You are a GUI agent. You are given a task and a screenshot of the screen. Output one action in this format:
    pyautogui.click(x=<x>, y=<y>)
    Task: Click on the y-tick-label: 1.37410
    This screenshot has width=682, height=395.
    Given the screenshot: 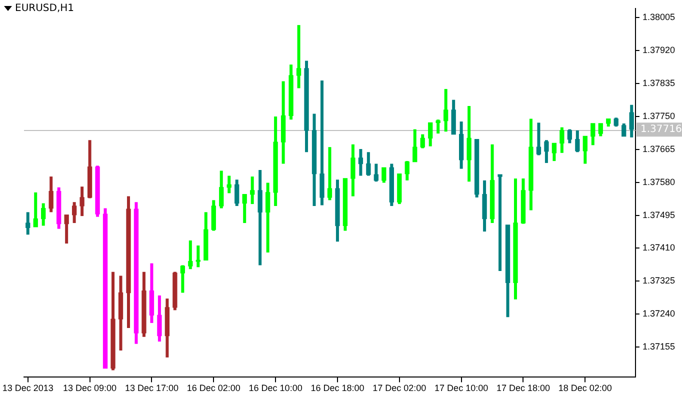 What is the action you would take?
    pyautogui.click(x=659, y=247)
    